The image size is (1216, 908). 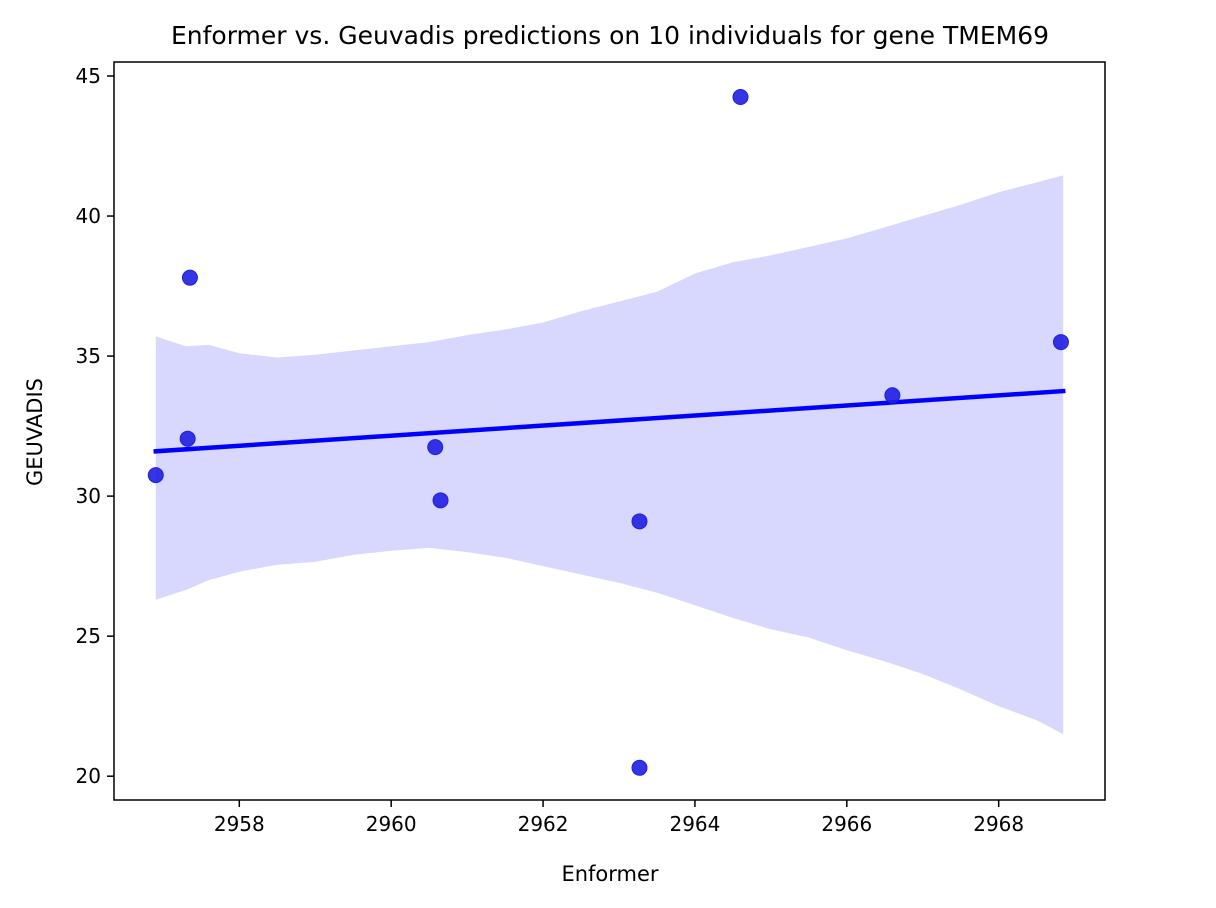 What do you see at coordinates (391, 824) in the screenshot?
I see `x-tick-label: 2960` at bounding box center [391, 824].